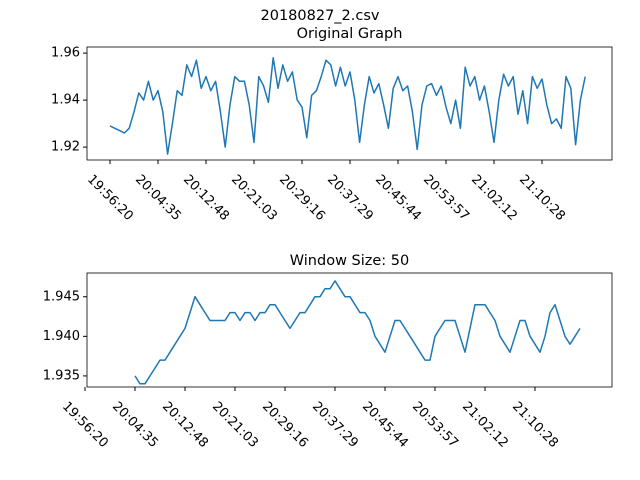  Describe the element at coordinates (61, 336) in the screenshot. I see `y-tick-label: 1.940` at that location.